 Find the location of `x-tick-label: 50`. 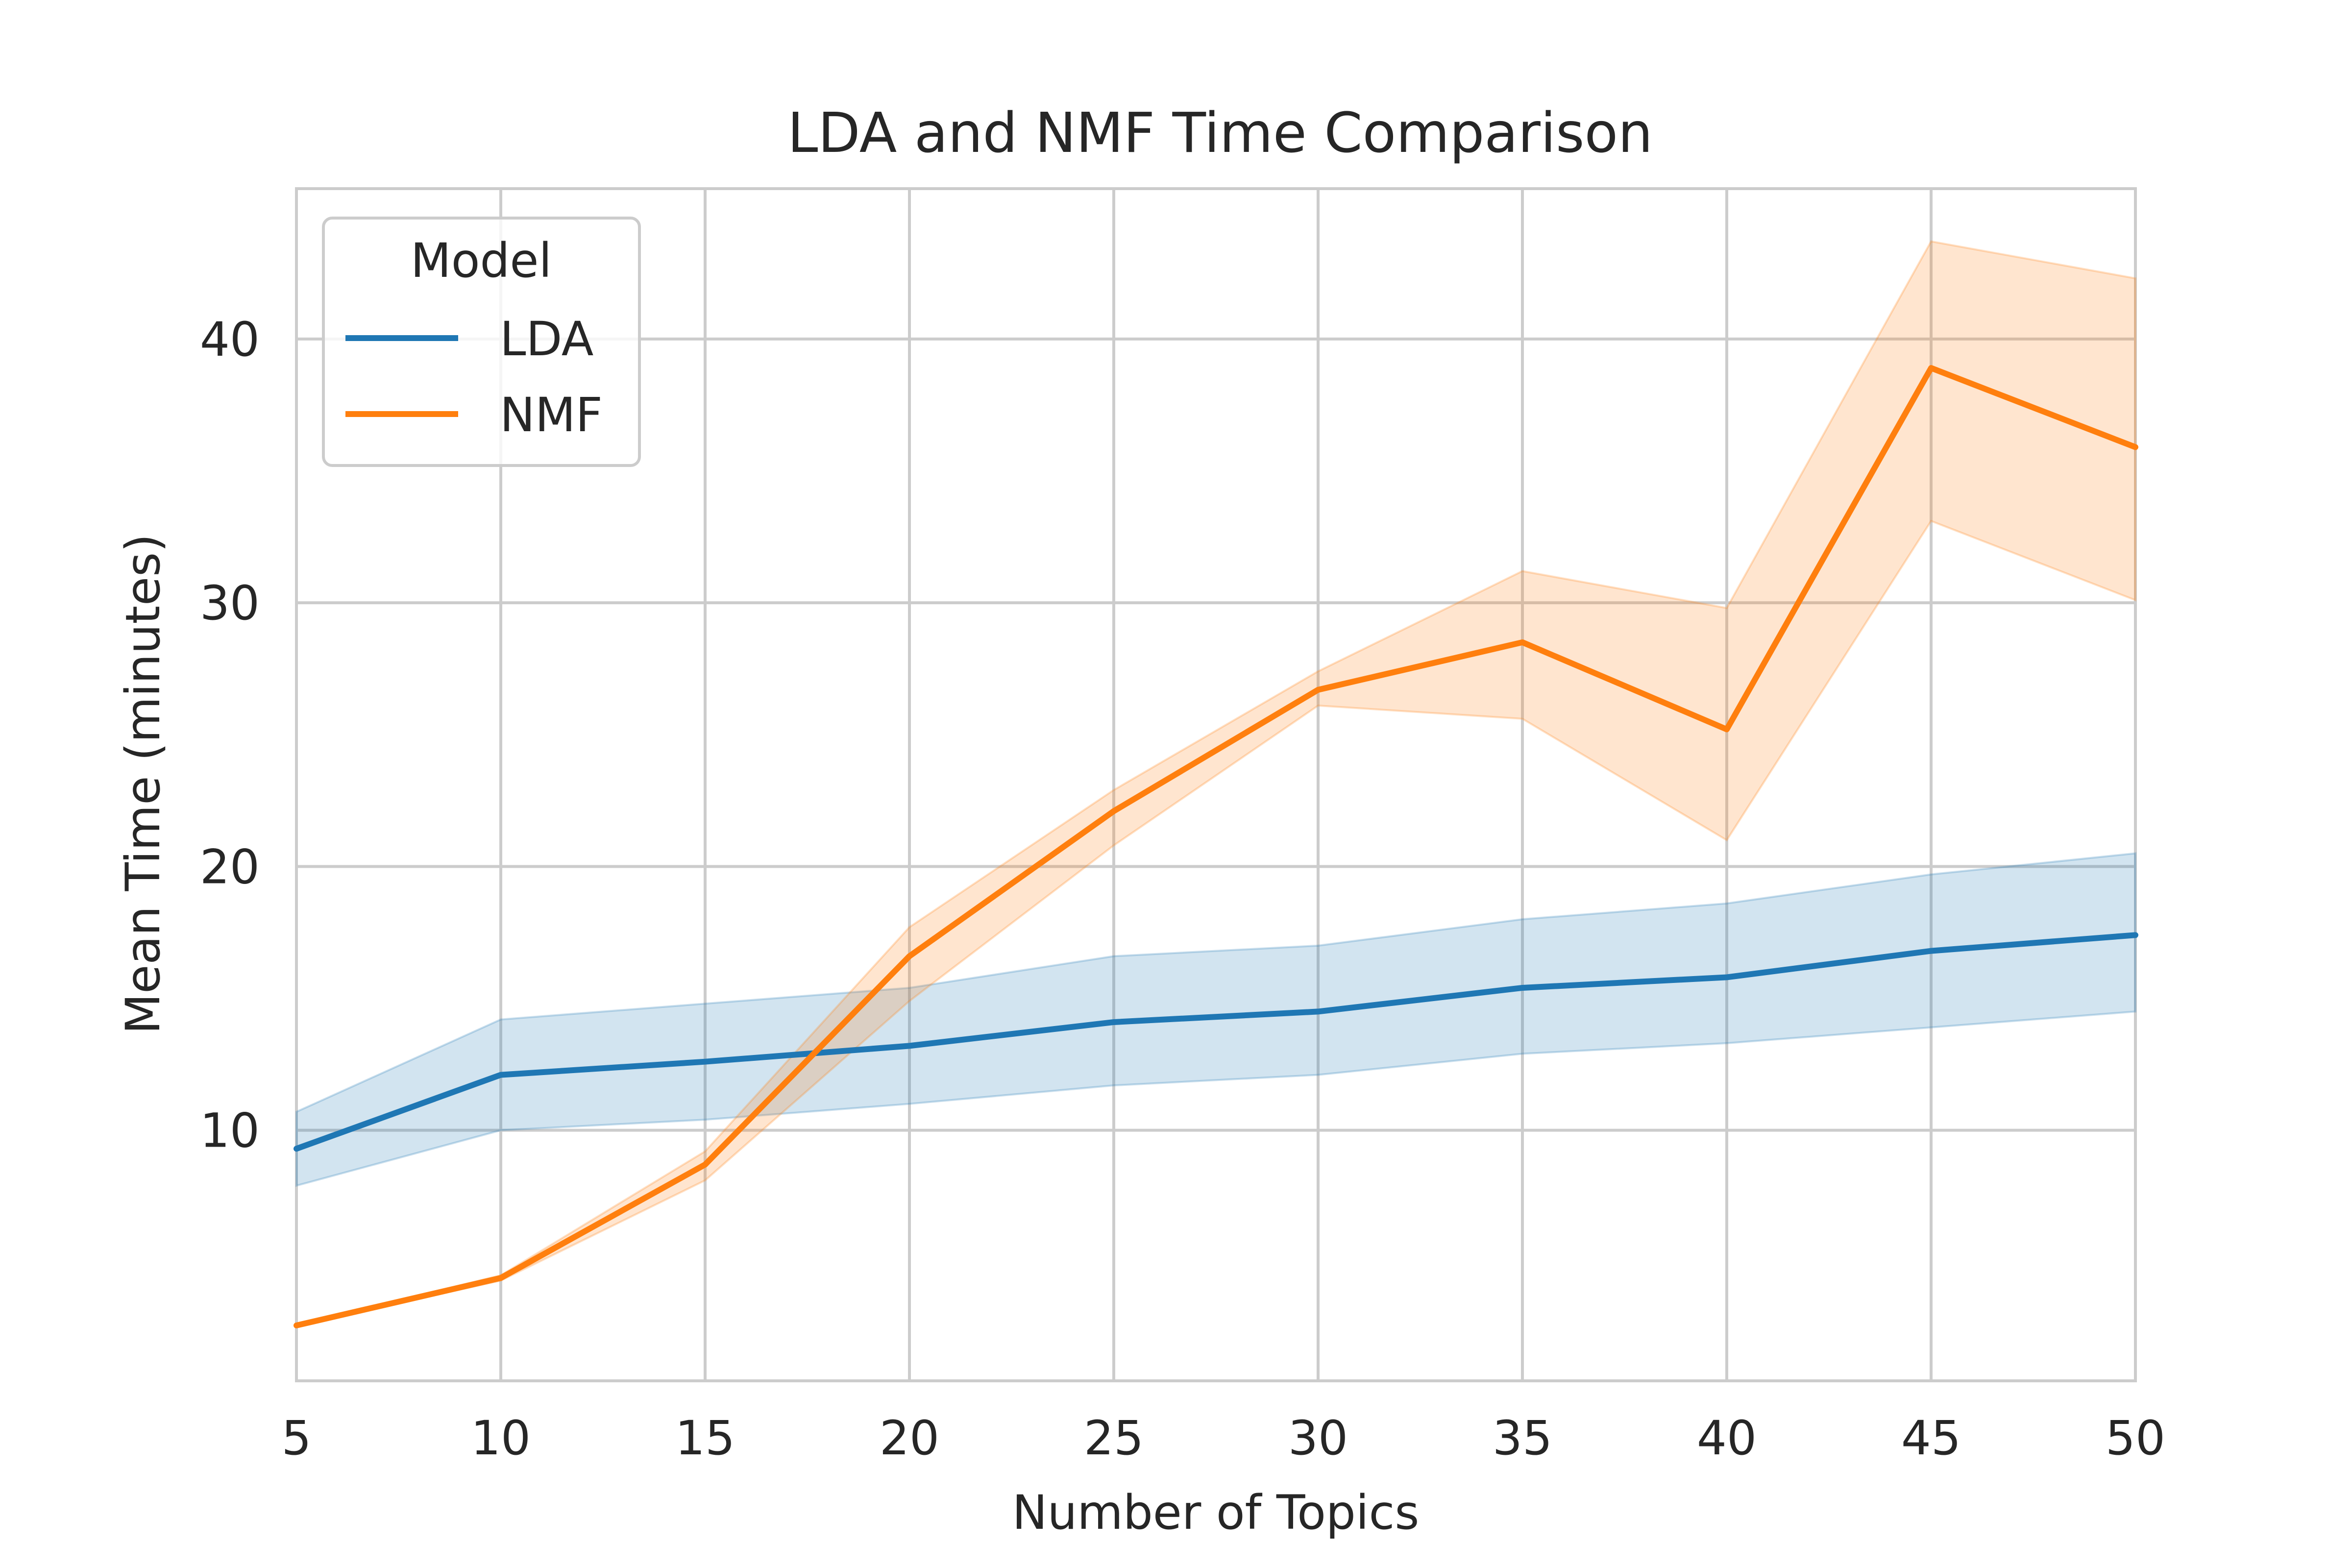

x-tick-label: 50 is located at coordinates (2135, 1438).